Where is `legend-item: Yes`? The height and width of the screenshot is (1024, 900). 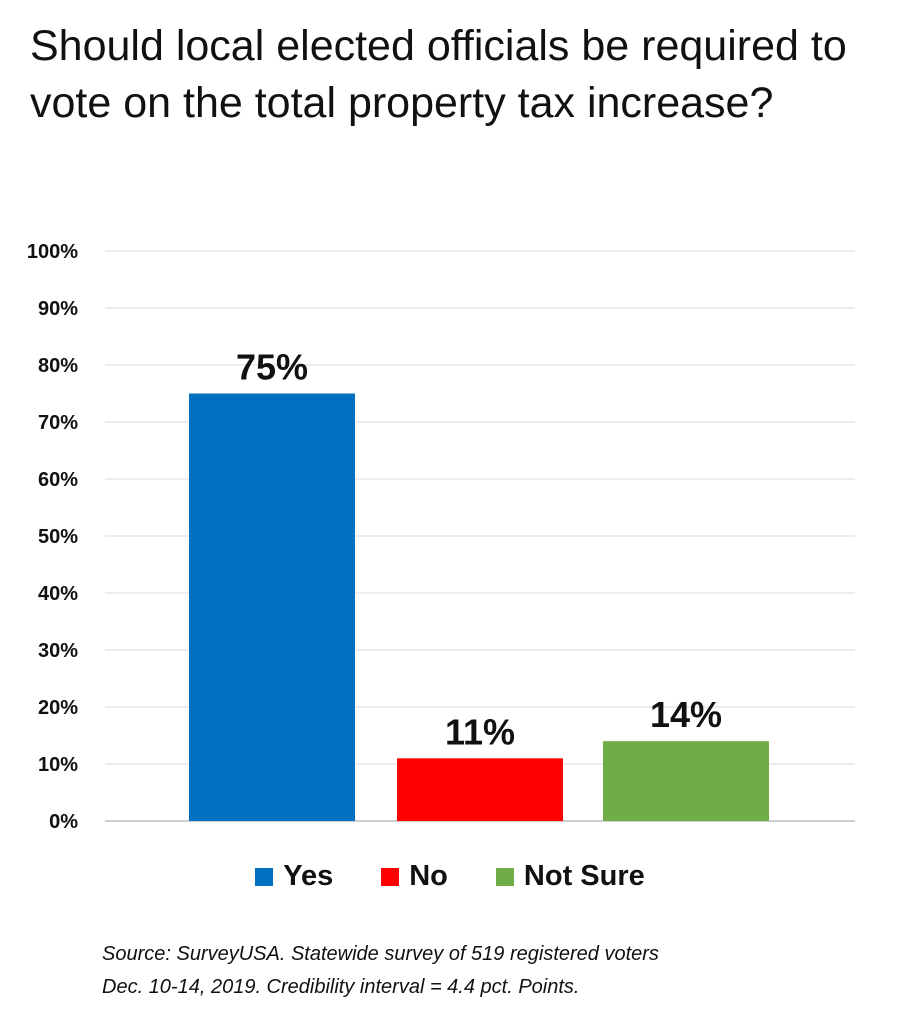 legend-item: Yes is located at coordinates (294, 876).